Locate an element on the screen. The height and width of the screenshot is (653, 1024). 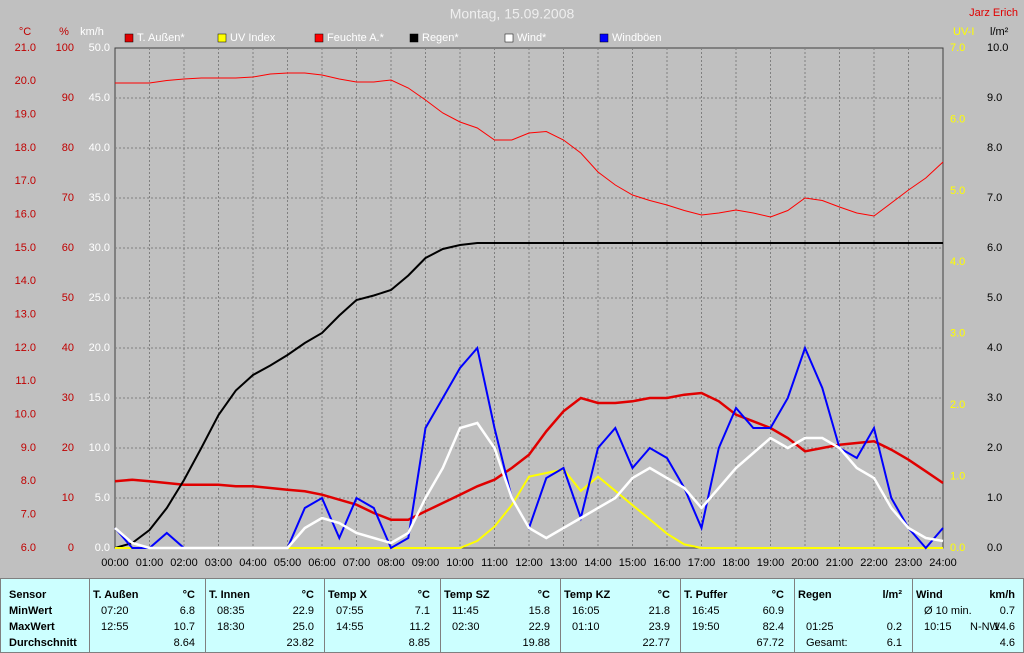
y-tick-label: 70 is located at coordinates (68, 198).